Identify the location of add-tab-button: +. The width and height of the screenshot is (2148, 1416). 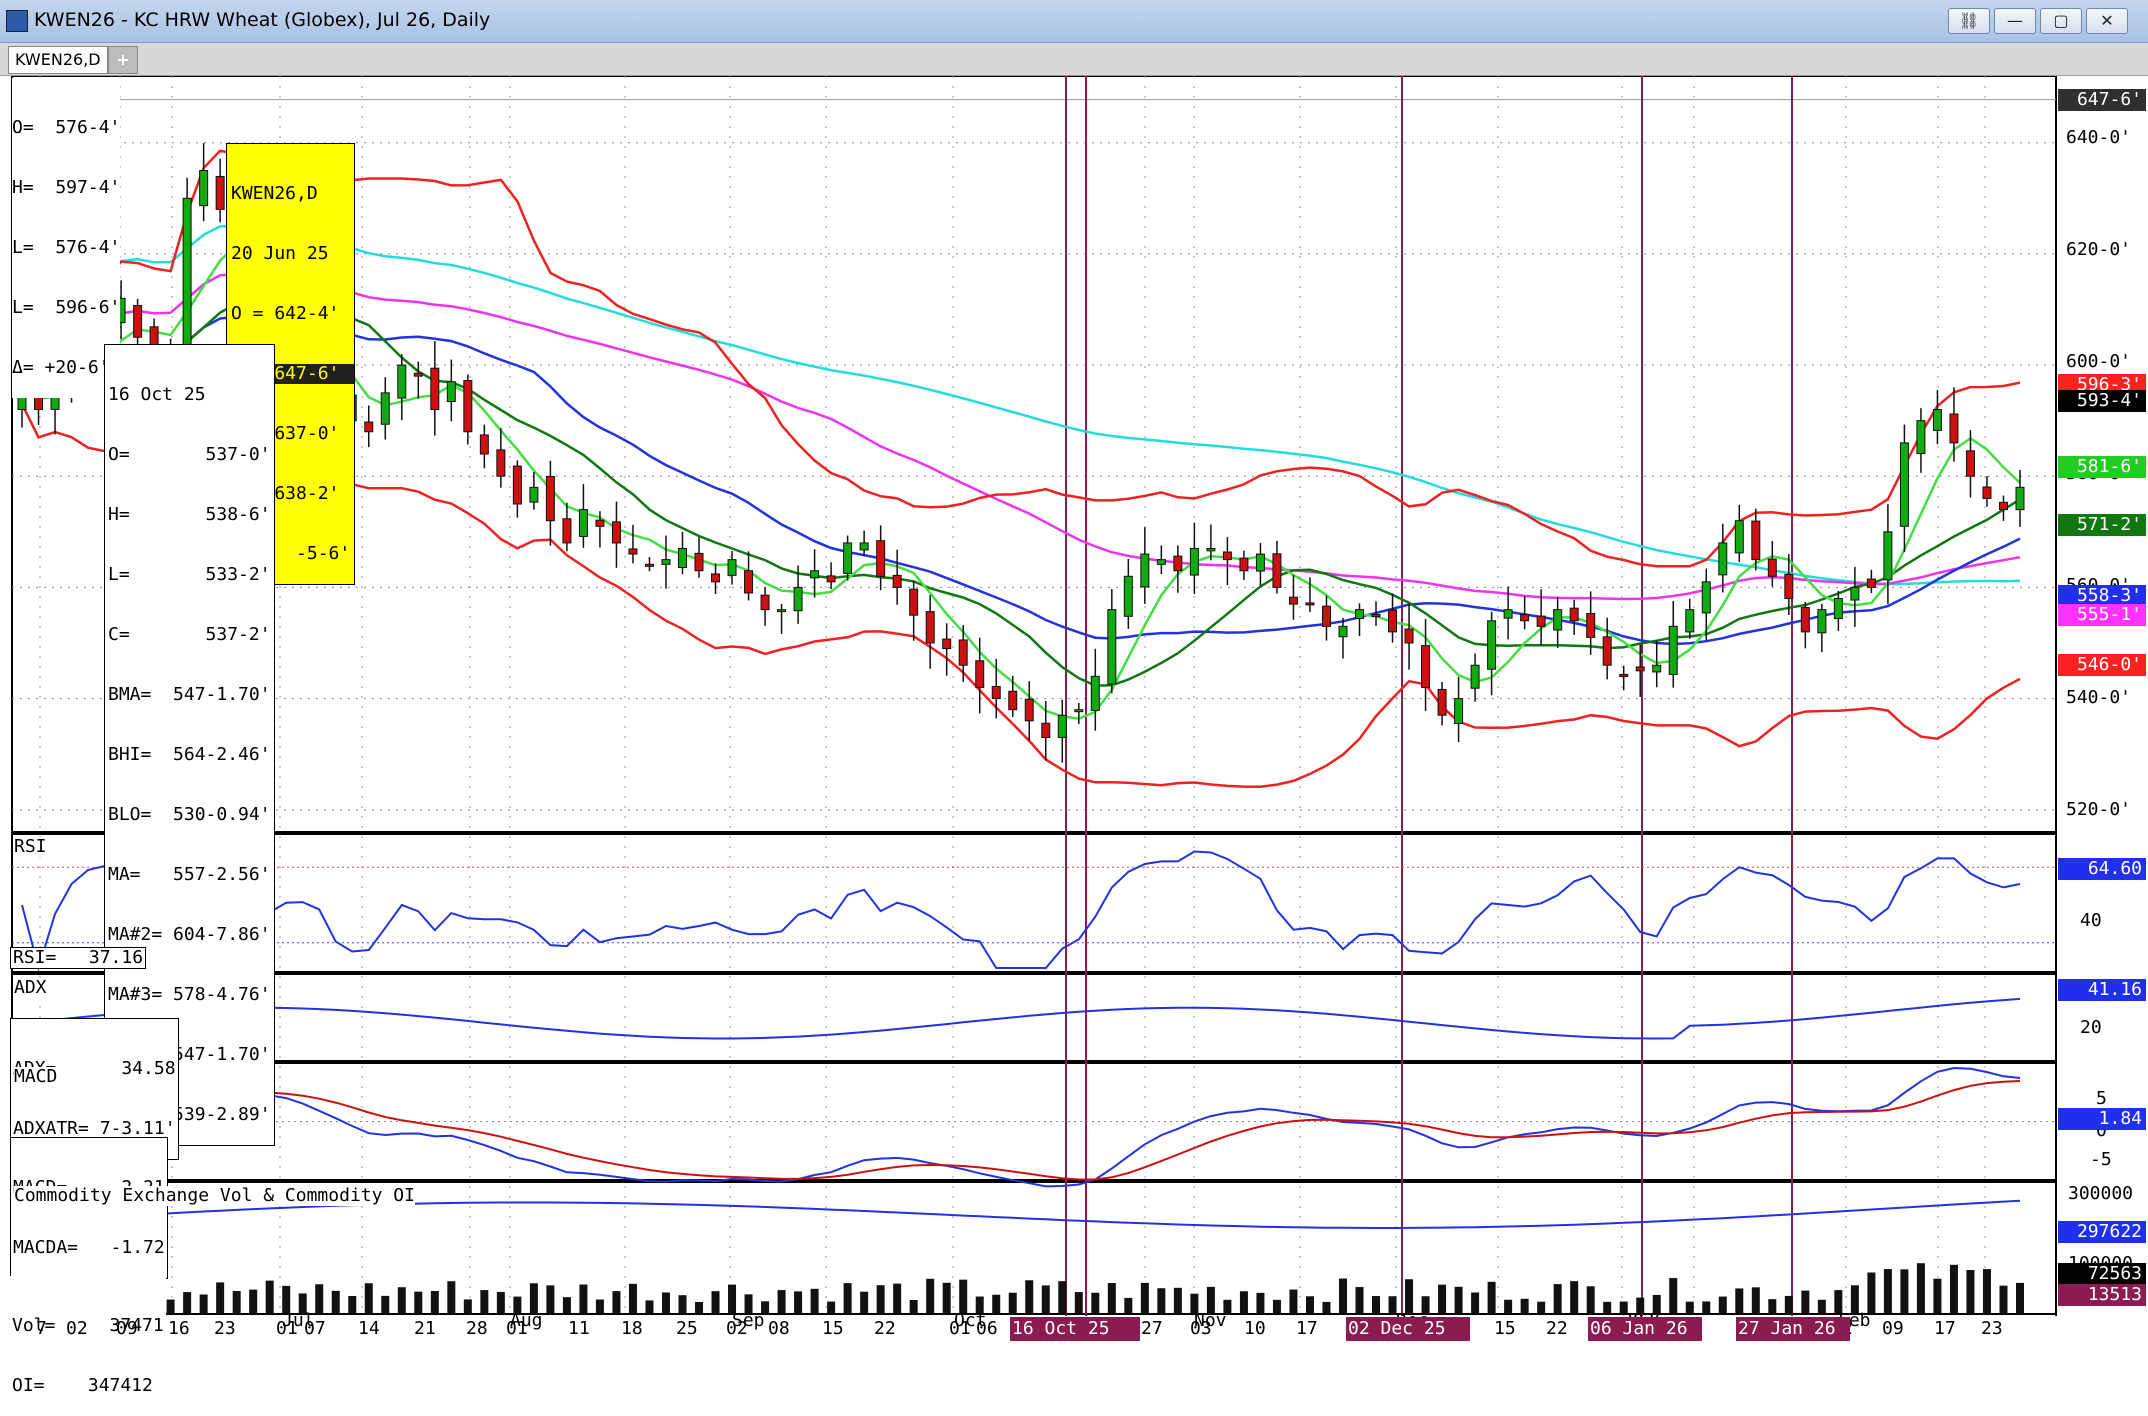
(123, 60).